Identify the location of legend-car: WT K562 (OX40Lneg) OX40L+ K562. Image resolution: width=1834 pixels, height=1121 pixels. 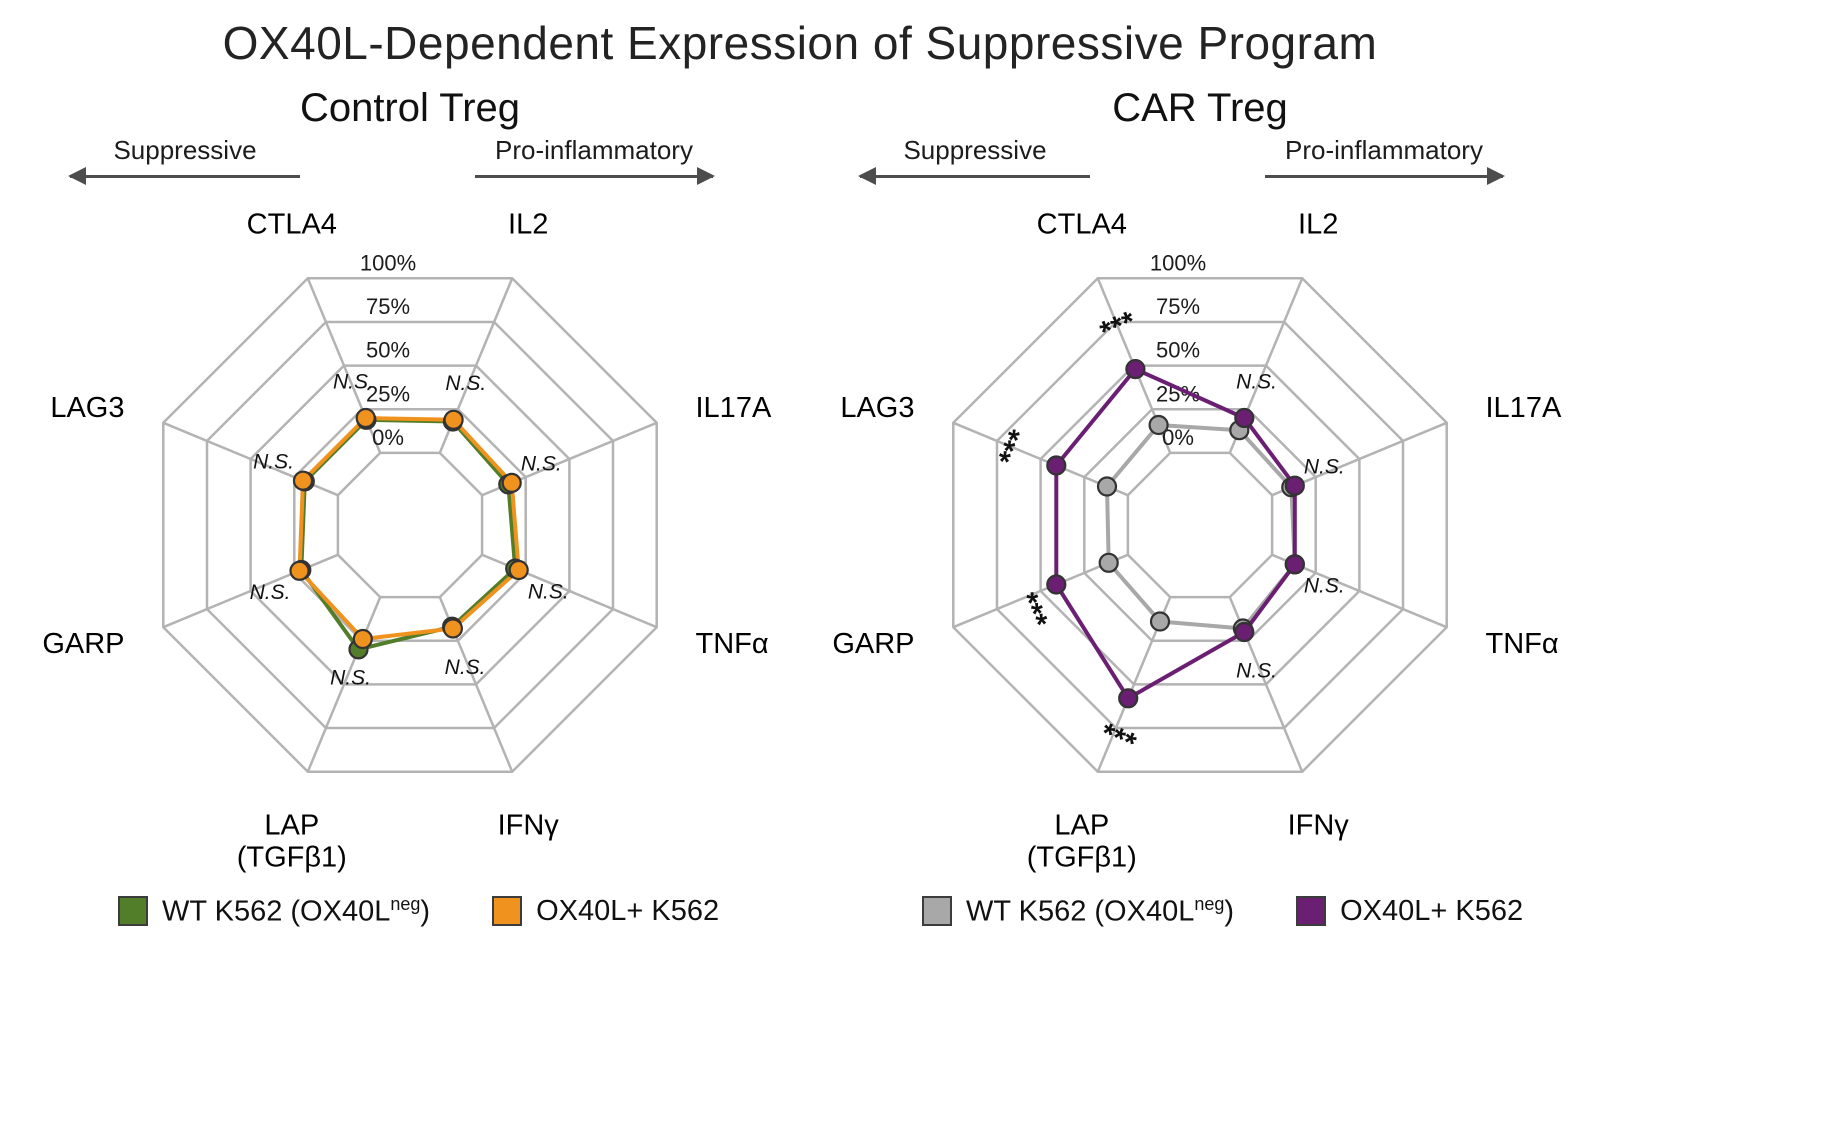
(1222, 911).